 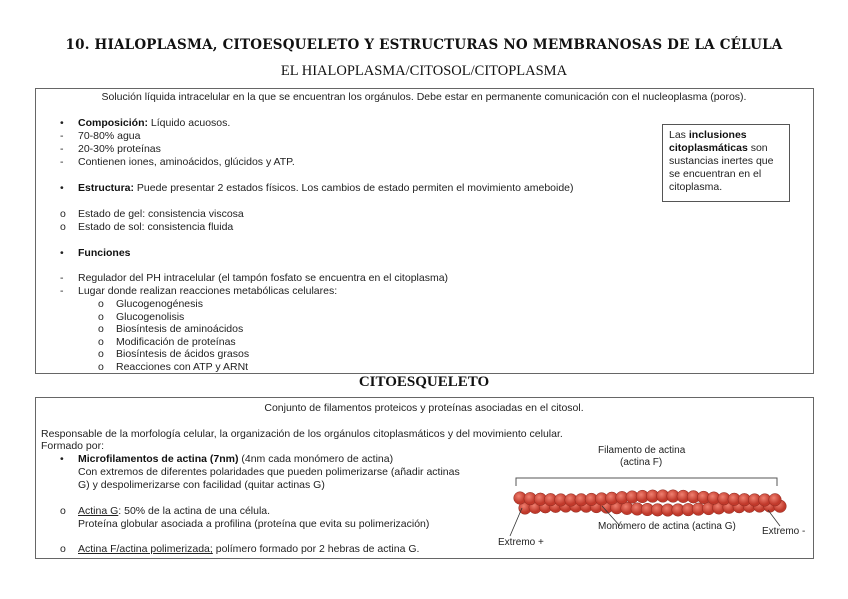 I want to click on composicion-line: Composición: Líquido acuosos., so click(x=154, y=123).